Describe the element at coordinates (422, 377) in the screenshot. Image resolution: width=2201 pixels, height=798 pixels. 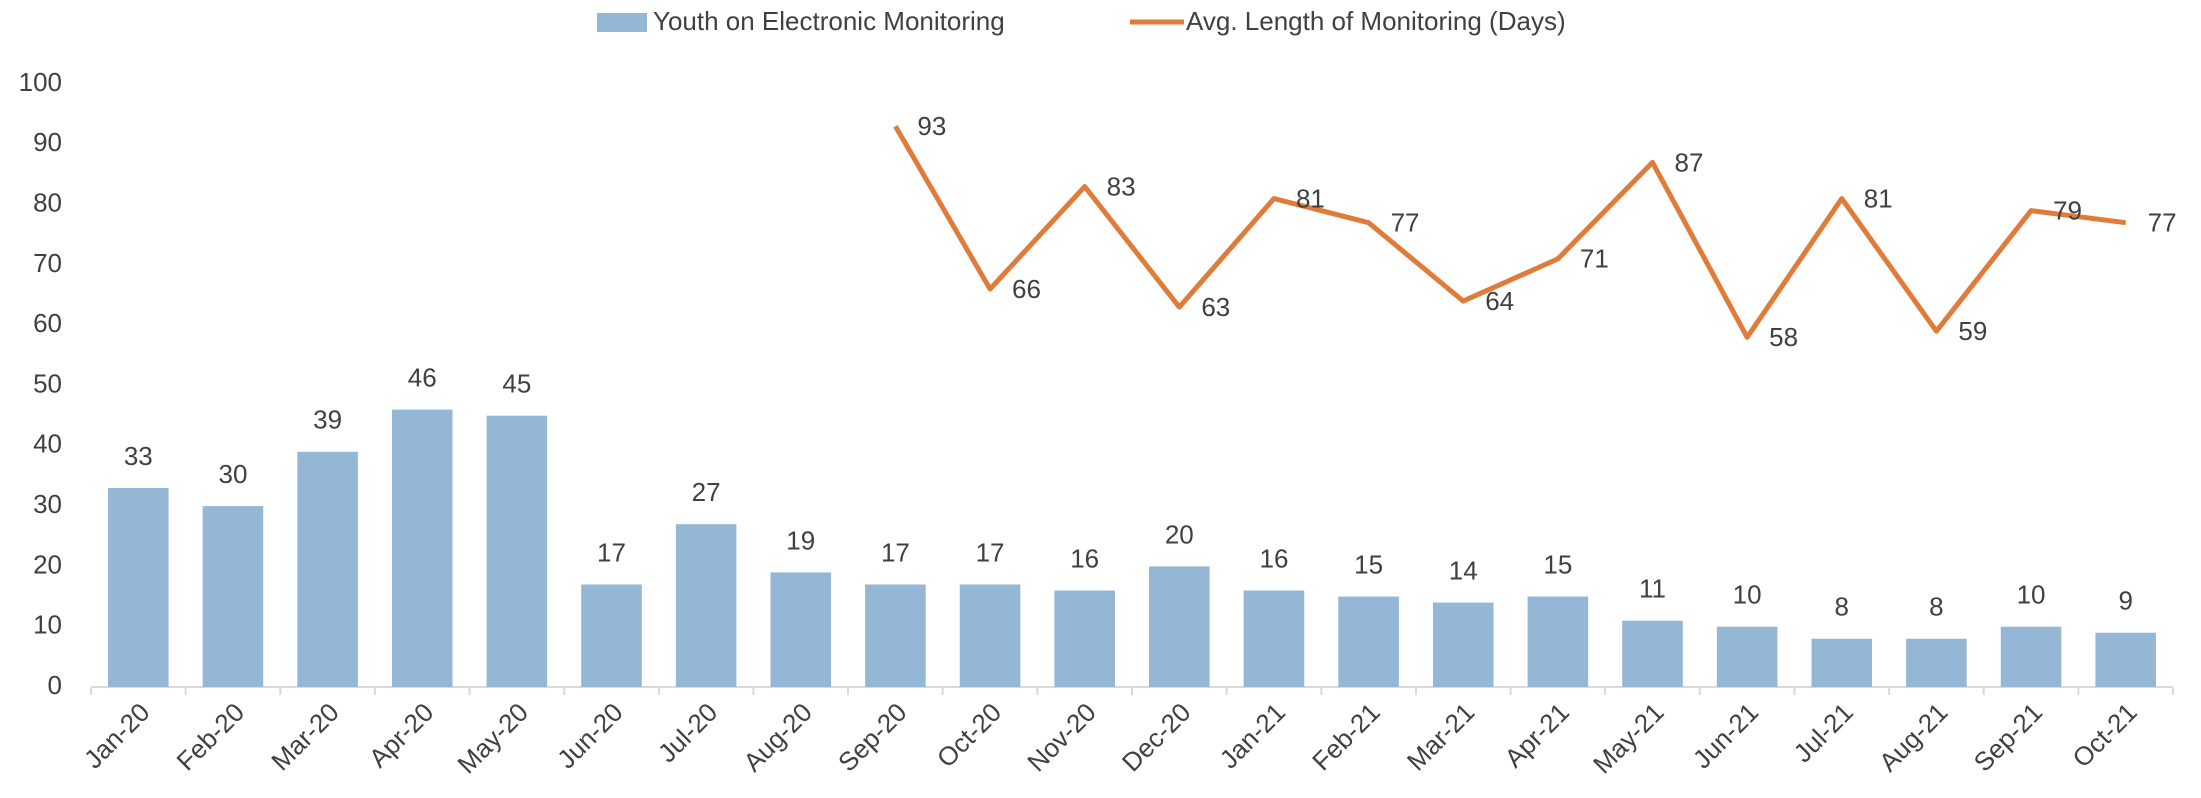
I see `data-label: 46` at that location.